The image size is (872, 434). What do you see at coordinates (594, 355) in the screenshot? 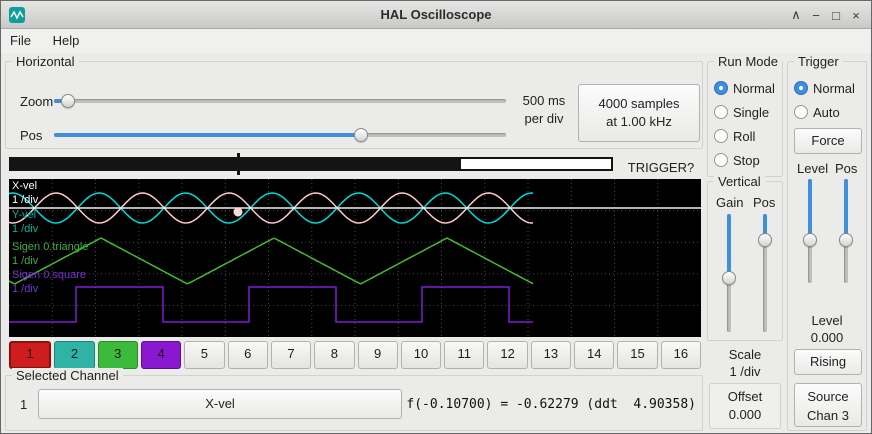
I see `channel-button-14: 14` at bounding box center [594, 355].